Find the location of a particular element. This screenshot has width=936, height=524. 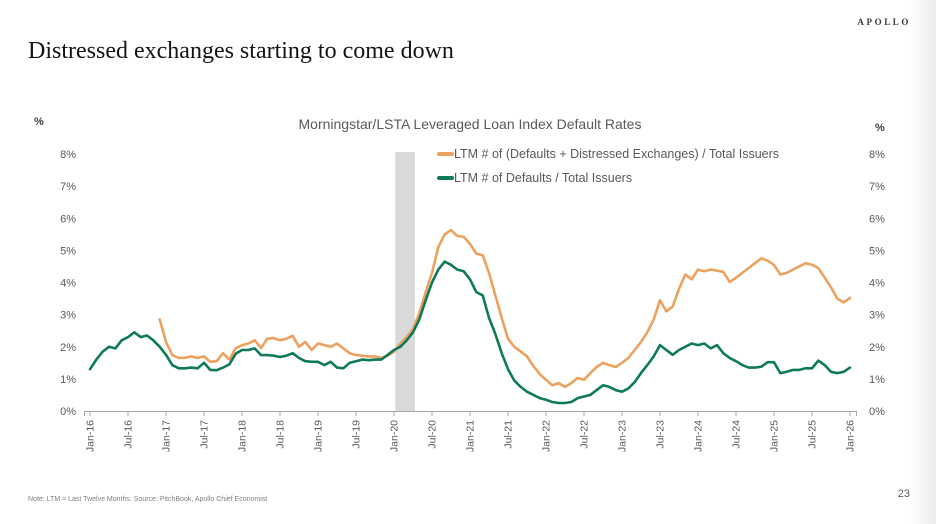

y-axis-label-left: 5% is located at coordinates (68, 251).